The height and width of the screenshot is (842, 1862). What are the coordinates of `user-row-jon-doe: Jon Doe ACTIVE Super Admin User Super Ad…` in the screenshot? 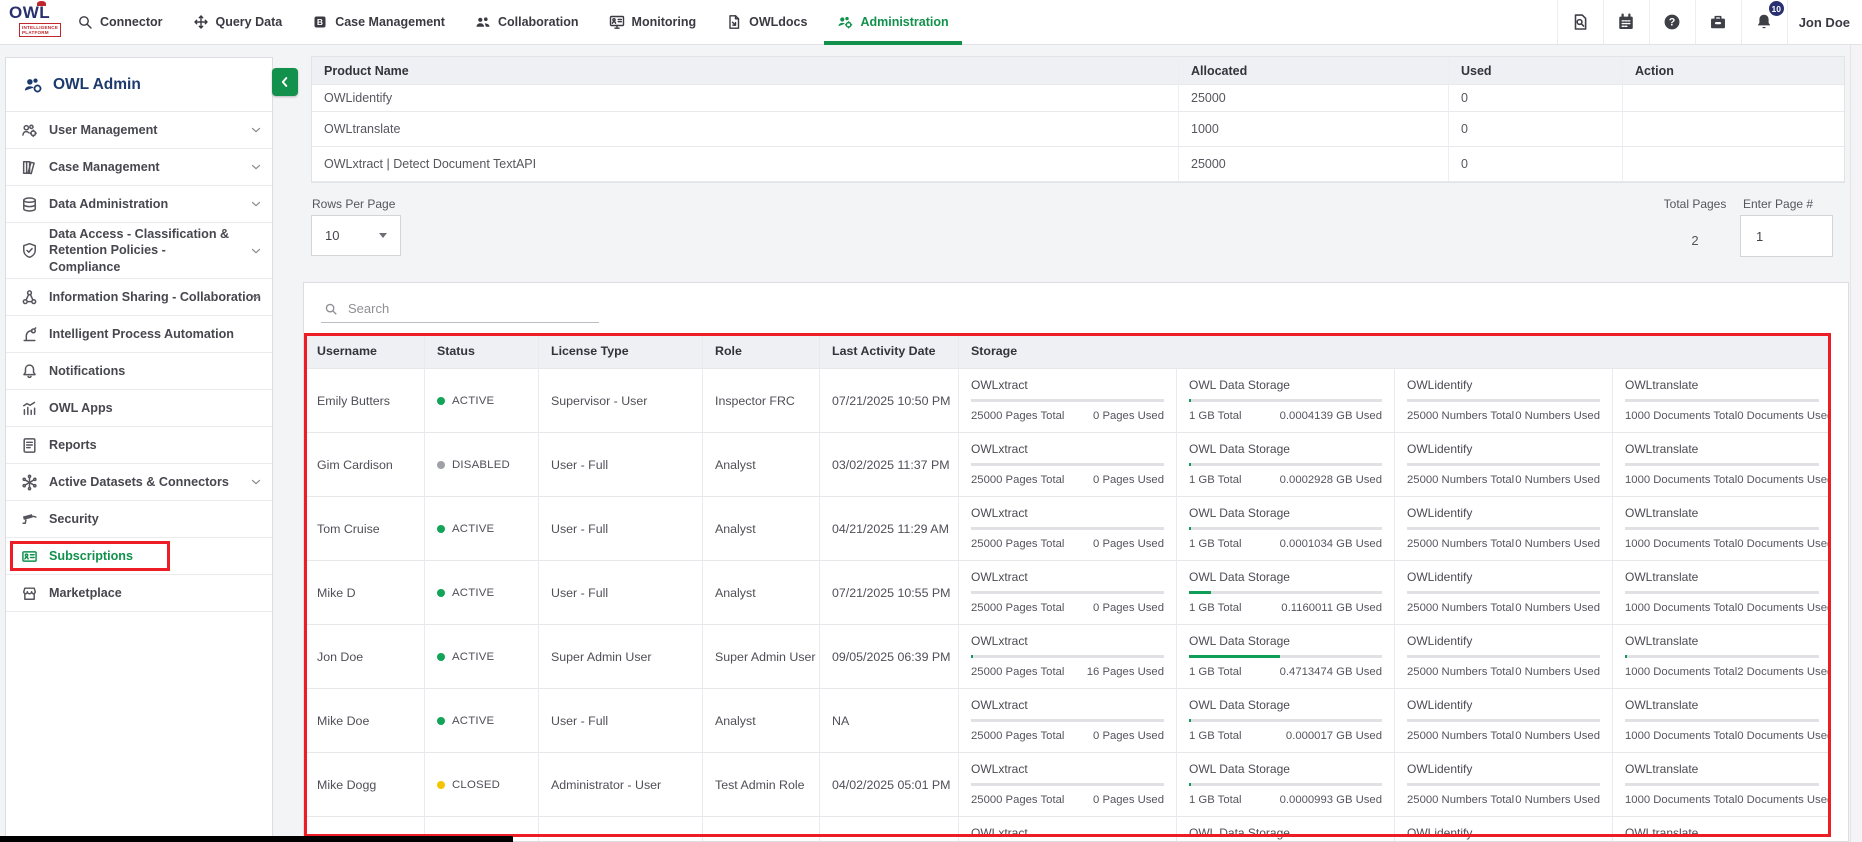 It's located at (1068, 657).